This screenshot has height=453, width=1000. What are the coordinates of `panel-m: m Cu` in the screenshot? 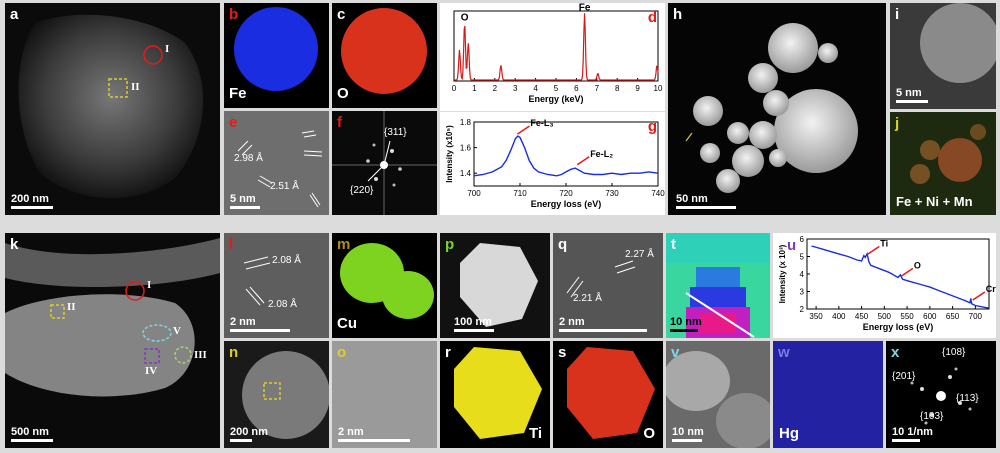 It's located at (384, 285).